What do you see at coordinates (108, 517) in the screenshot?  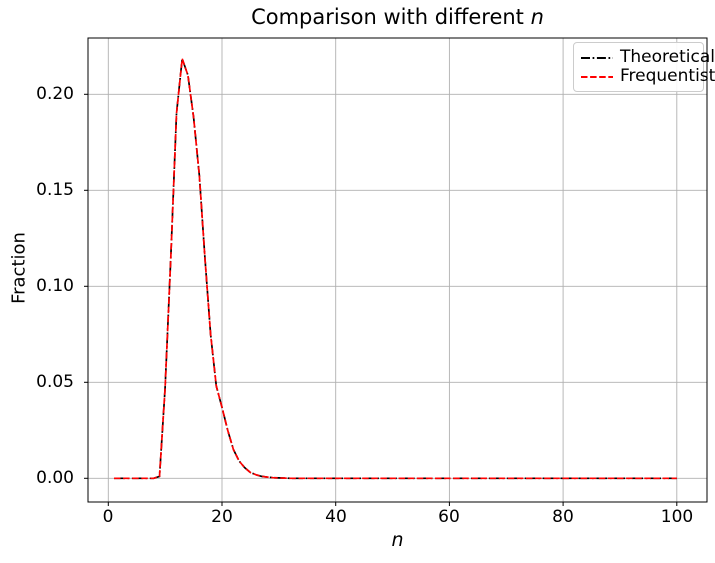 I see `x-tick-label: 0` at bounding box center [108, 517].